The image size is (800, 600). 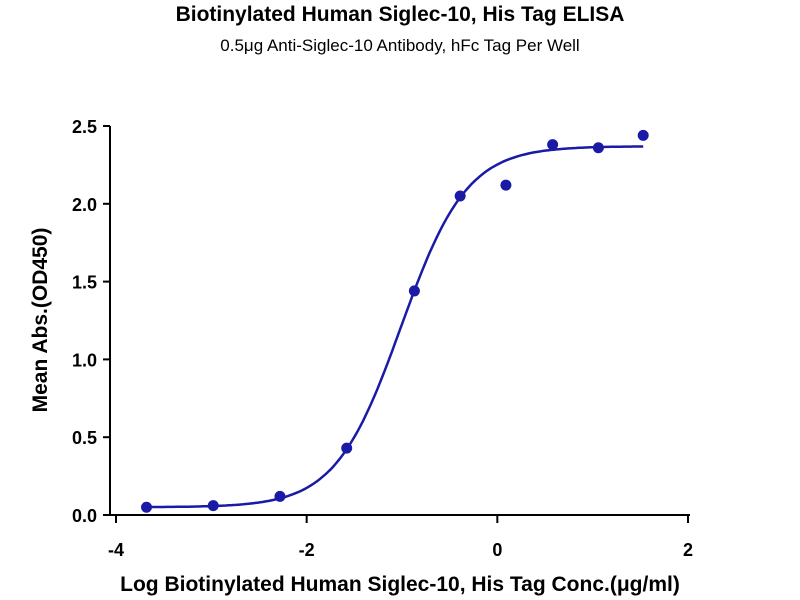 What do you see at coordinates (84, 438) in the screenshot?
I see `y-tick-label: 0.5` at bounding box center [84, 438].